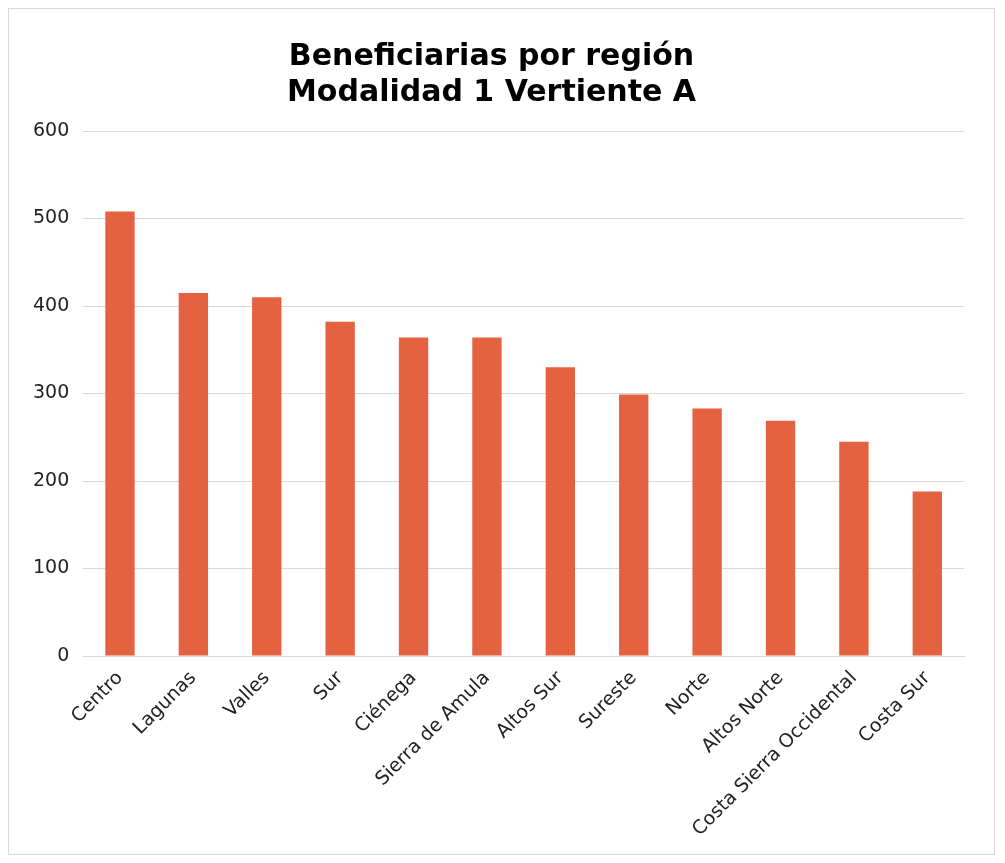  Describe the element at coordinates (51, 566) in the screenshot. I see `y-tick-label: 100` at that location.